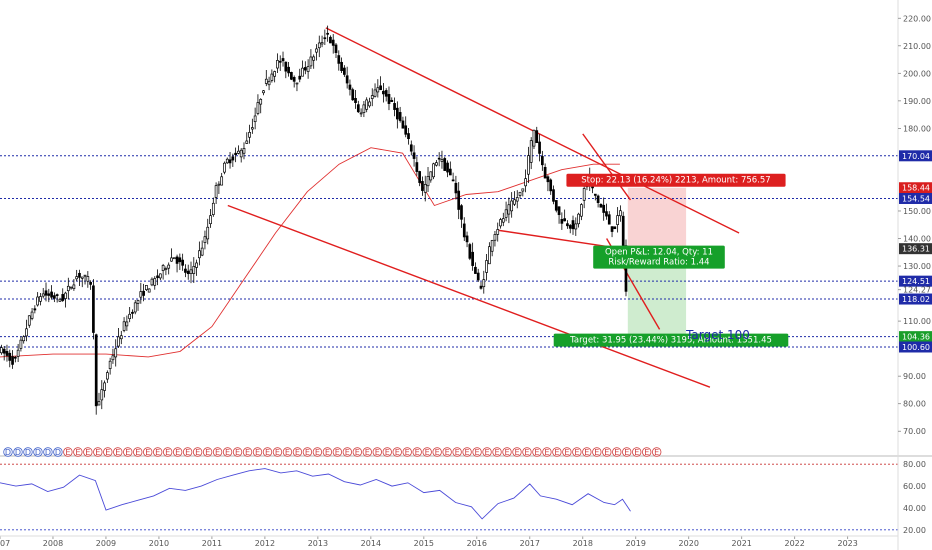  I want to click on oscillator-panel: 80.00 60.00 40.00 20.00, so click(466, 495).